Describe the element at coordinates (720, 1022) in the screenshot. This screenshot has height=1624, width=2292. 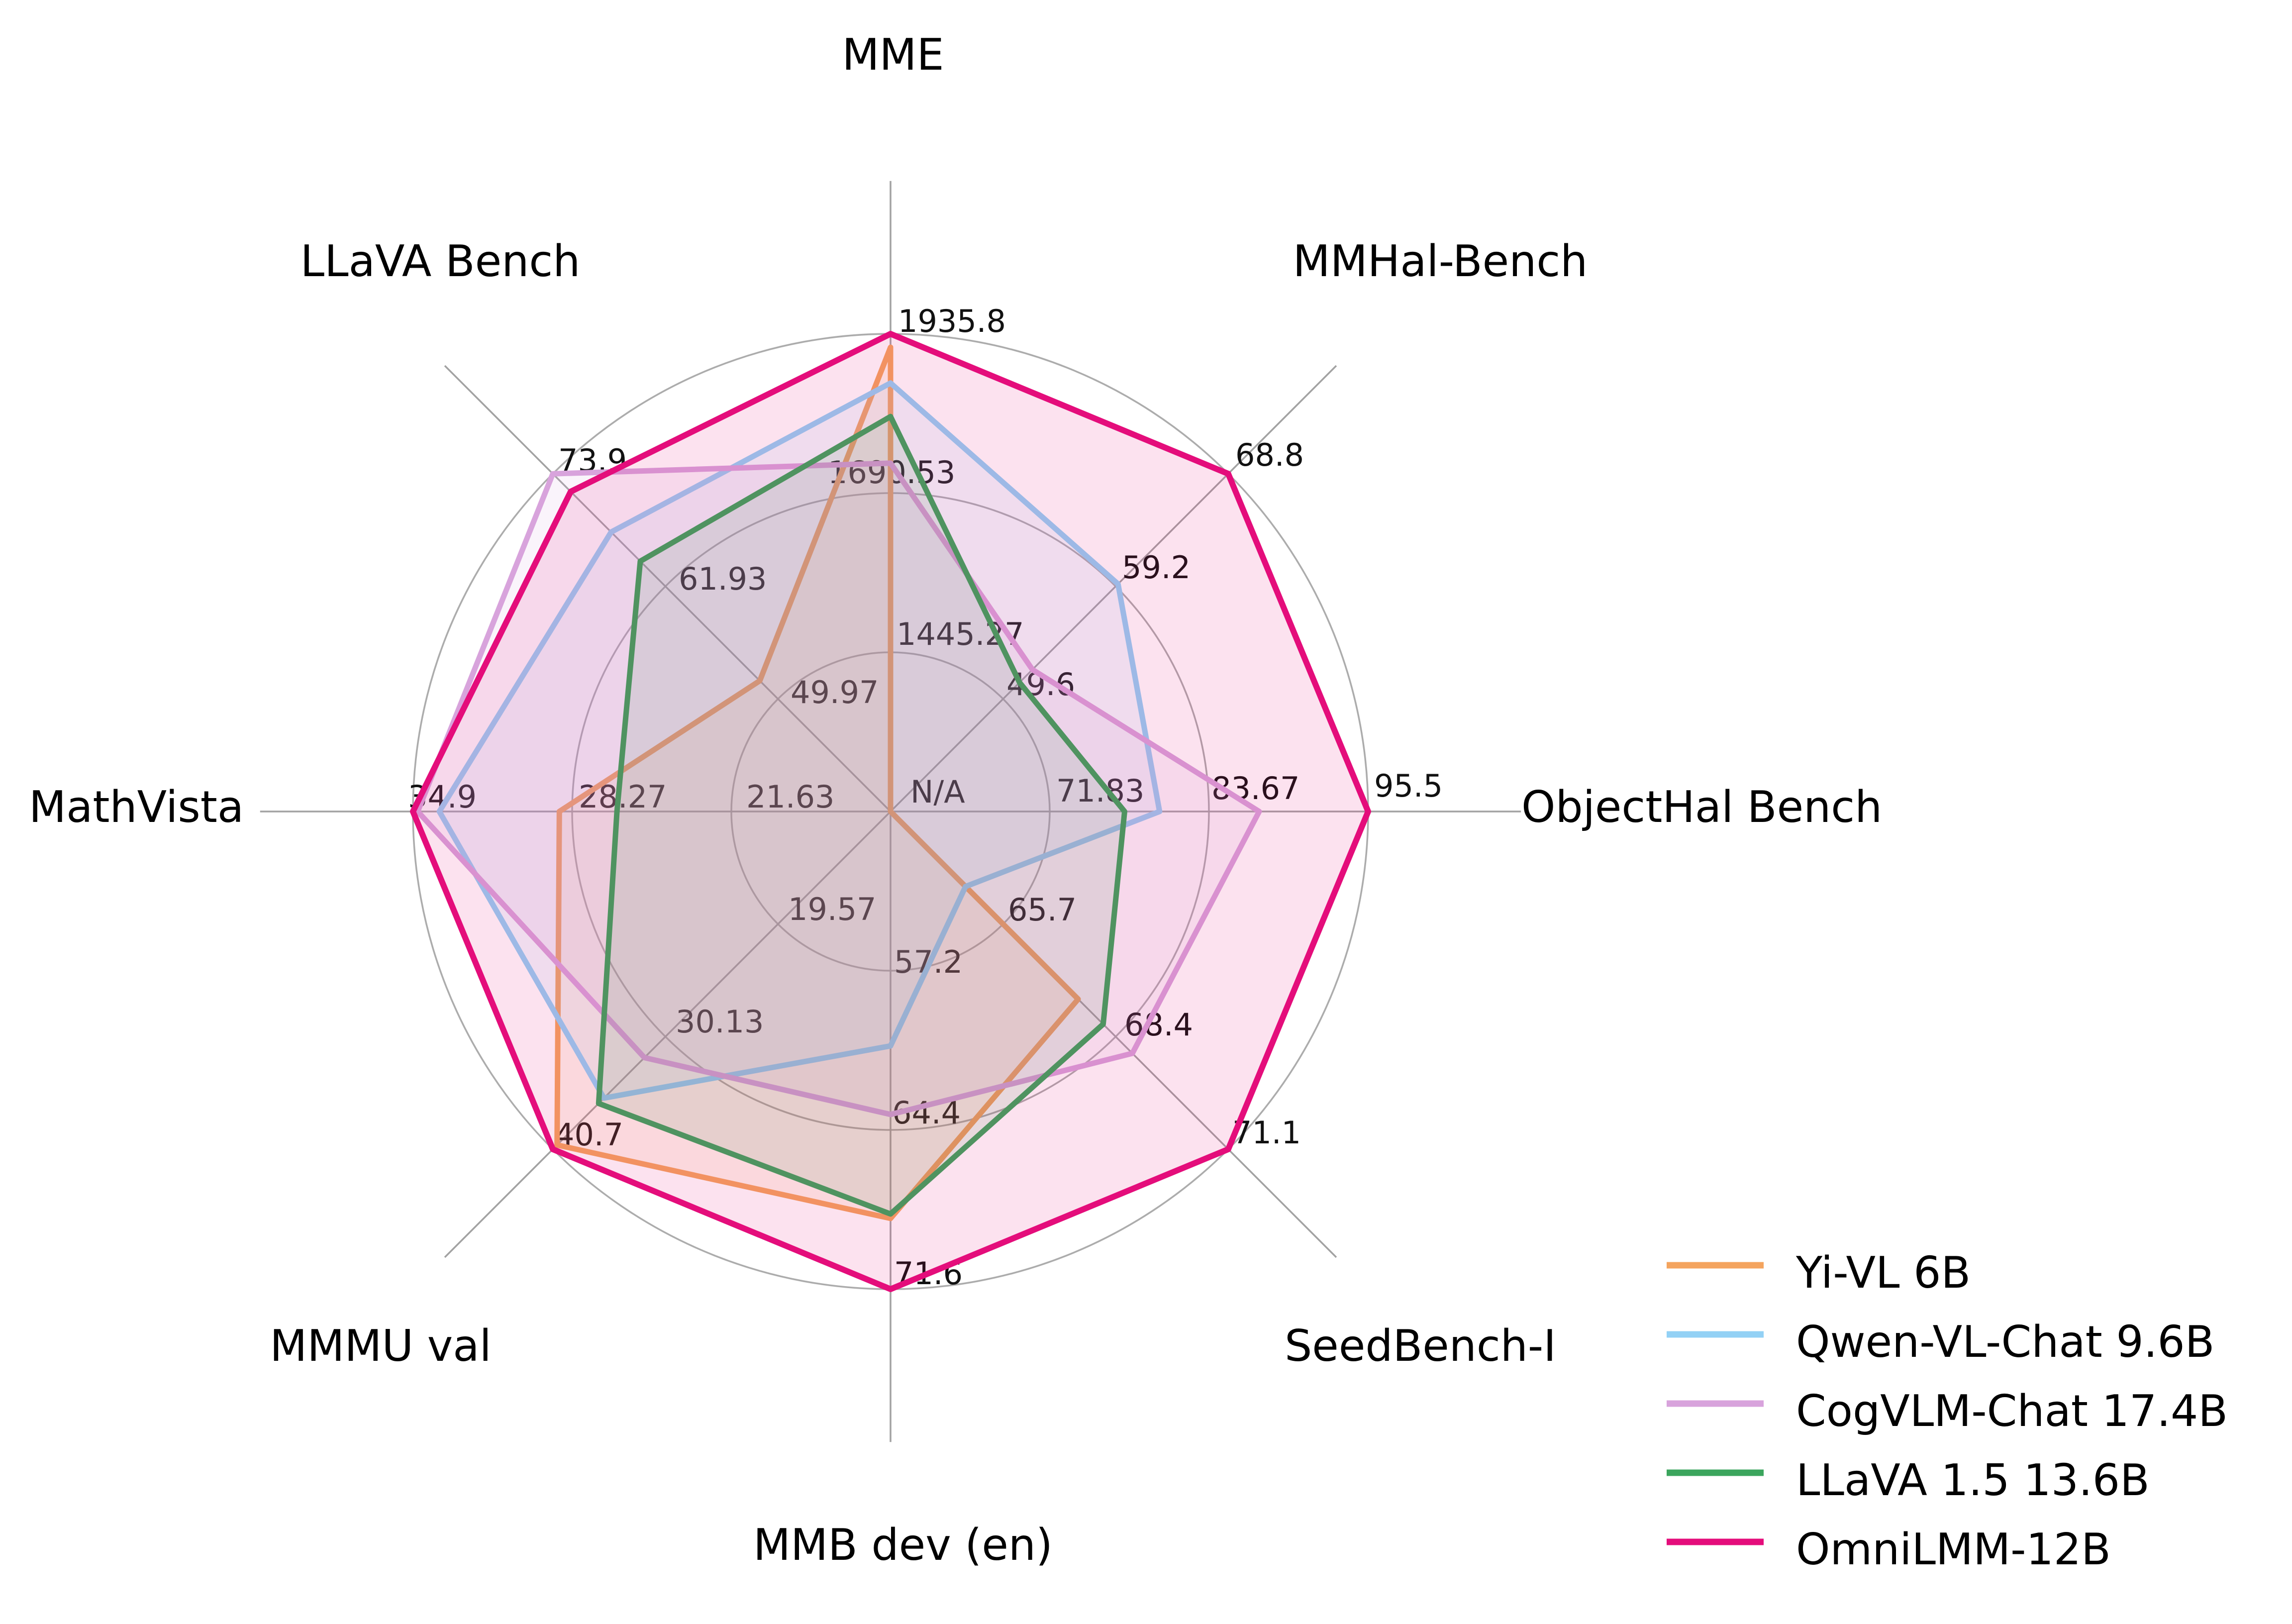
I see `tick-label-mmmu-val-1: 30.13` at that location.